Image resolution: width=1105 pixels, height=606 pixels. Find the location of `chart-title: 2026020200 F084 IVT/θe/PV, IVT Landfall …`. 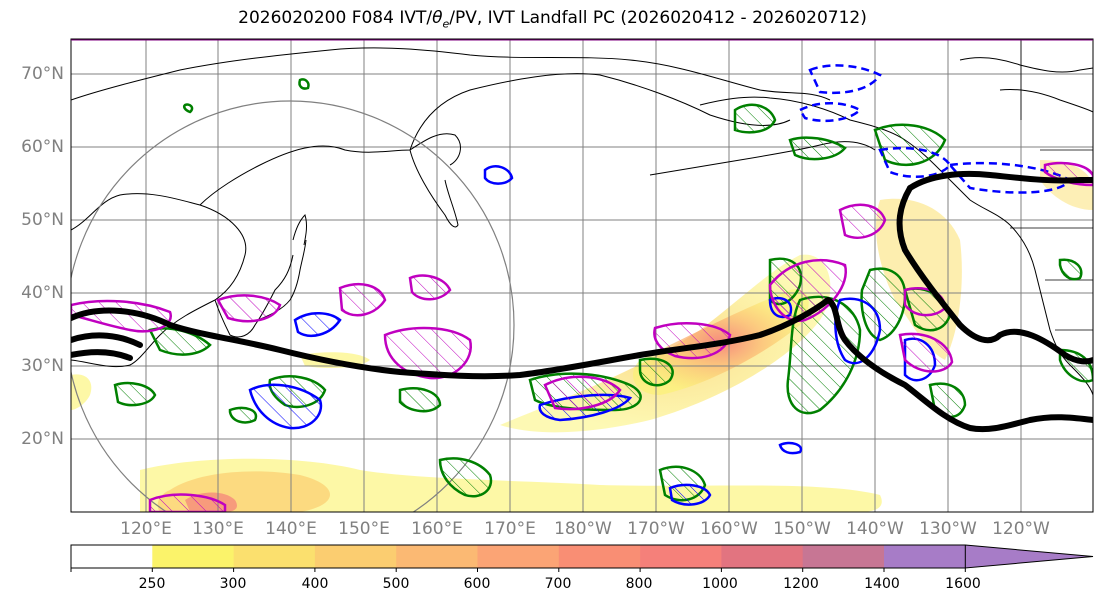

chart-title: 2026020200 F084 IVT/θe/PV, IVT Landfall … is located at coordinates (552, 19).